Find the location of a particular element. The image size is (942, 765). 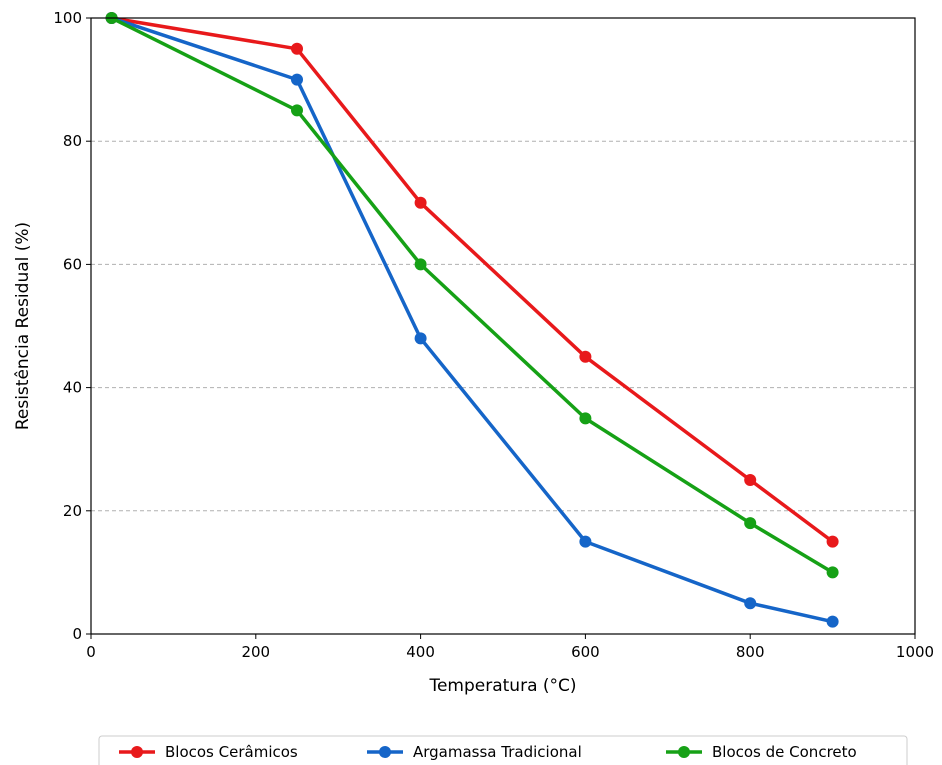

legend-label: Blocos de Concreto is located at coordinates (784, 752).